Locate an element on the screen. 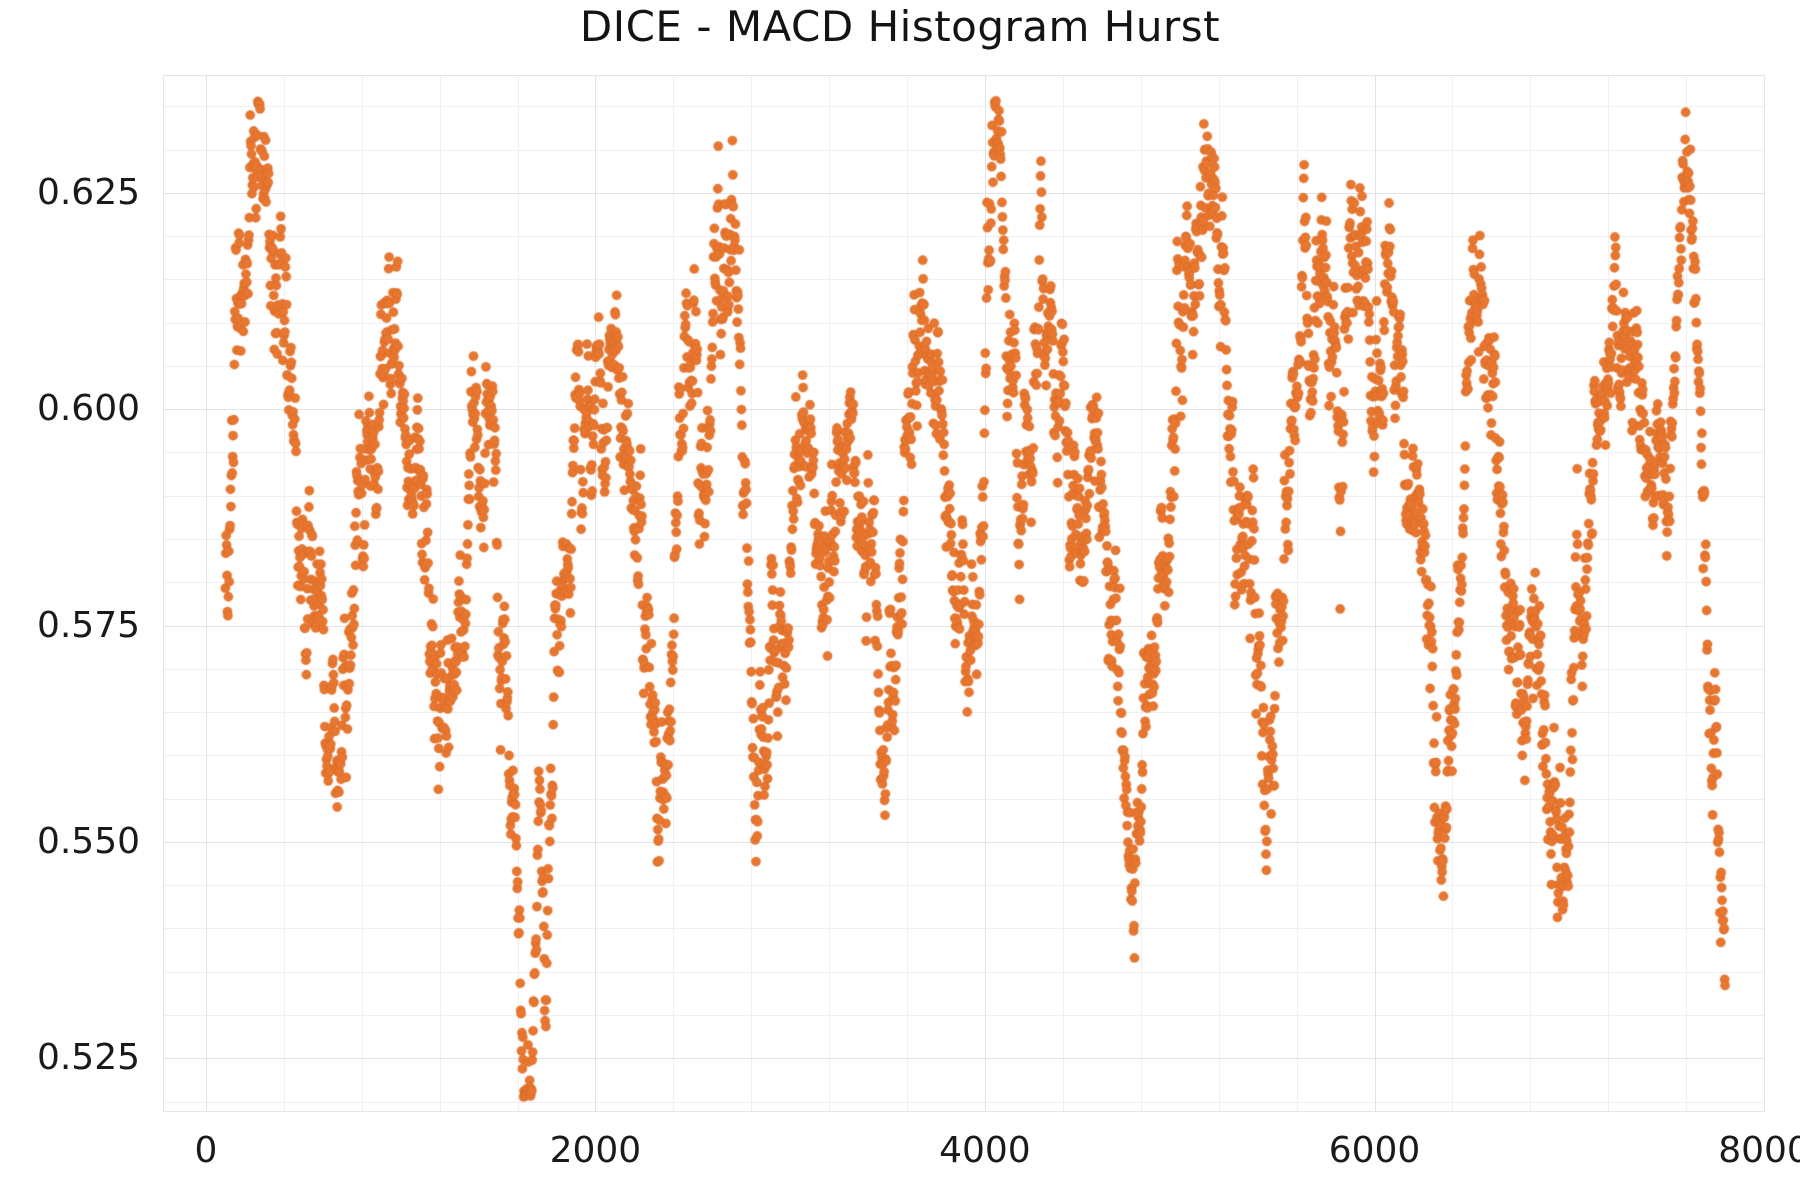 The width and height of the screenshot is (1800, 1200). y-tick-label: 0.625 is located at coordinates (88, 192).